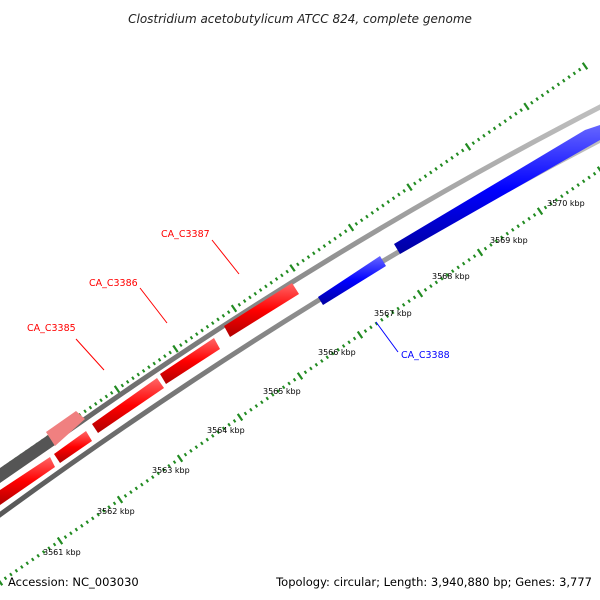 This screenshot has height=600, width=600. I want to click on reverse-genes, so click(459, 215).